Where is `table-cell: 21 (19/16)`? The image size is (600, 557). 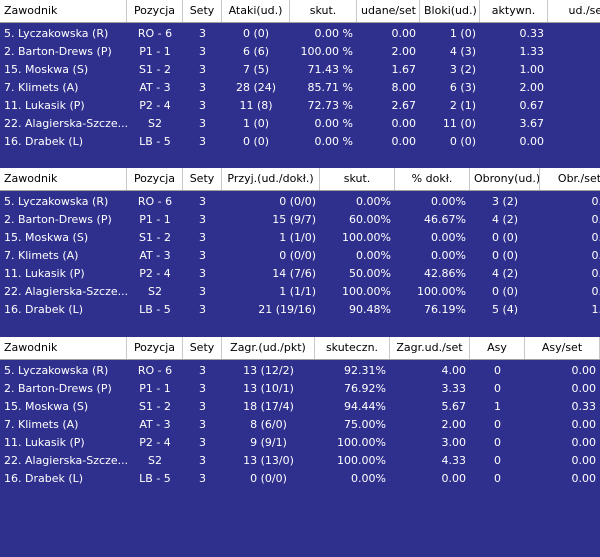 table-cell: 21 (19/16) is located at coordinates (287, 309).